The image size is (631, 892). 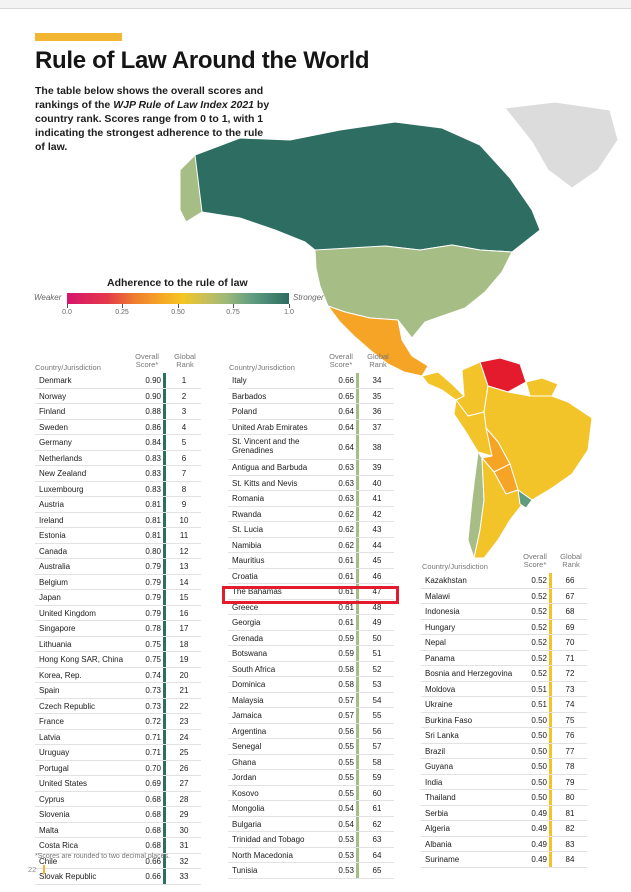 What do you see at coordinates (118, 644) in the screenshot?
I see `table-row: Lithuania 0.75 18` at bounding box center [118, 644].